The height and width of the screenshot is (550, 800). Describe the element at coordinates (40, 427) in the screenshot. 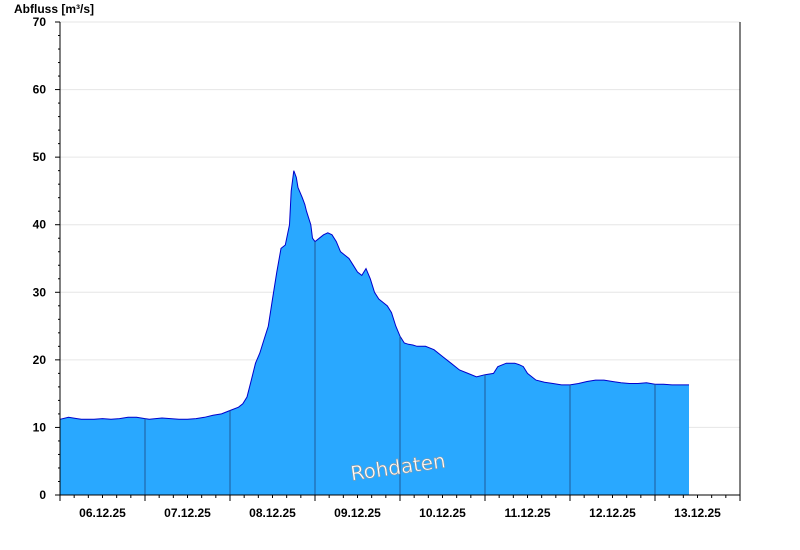

I see `y-tick-label: 10` at that location.